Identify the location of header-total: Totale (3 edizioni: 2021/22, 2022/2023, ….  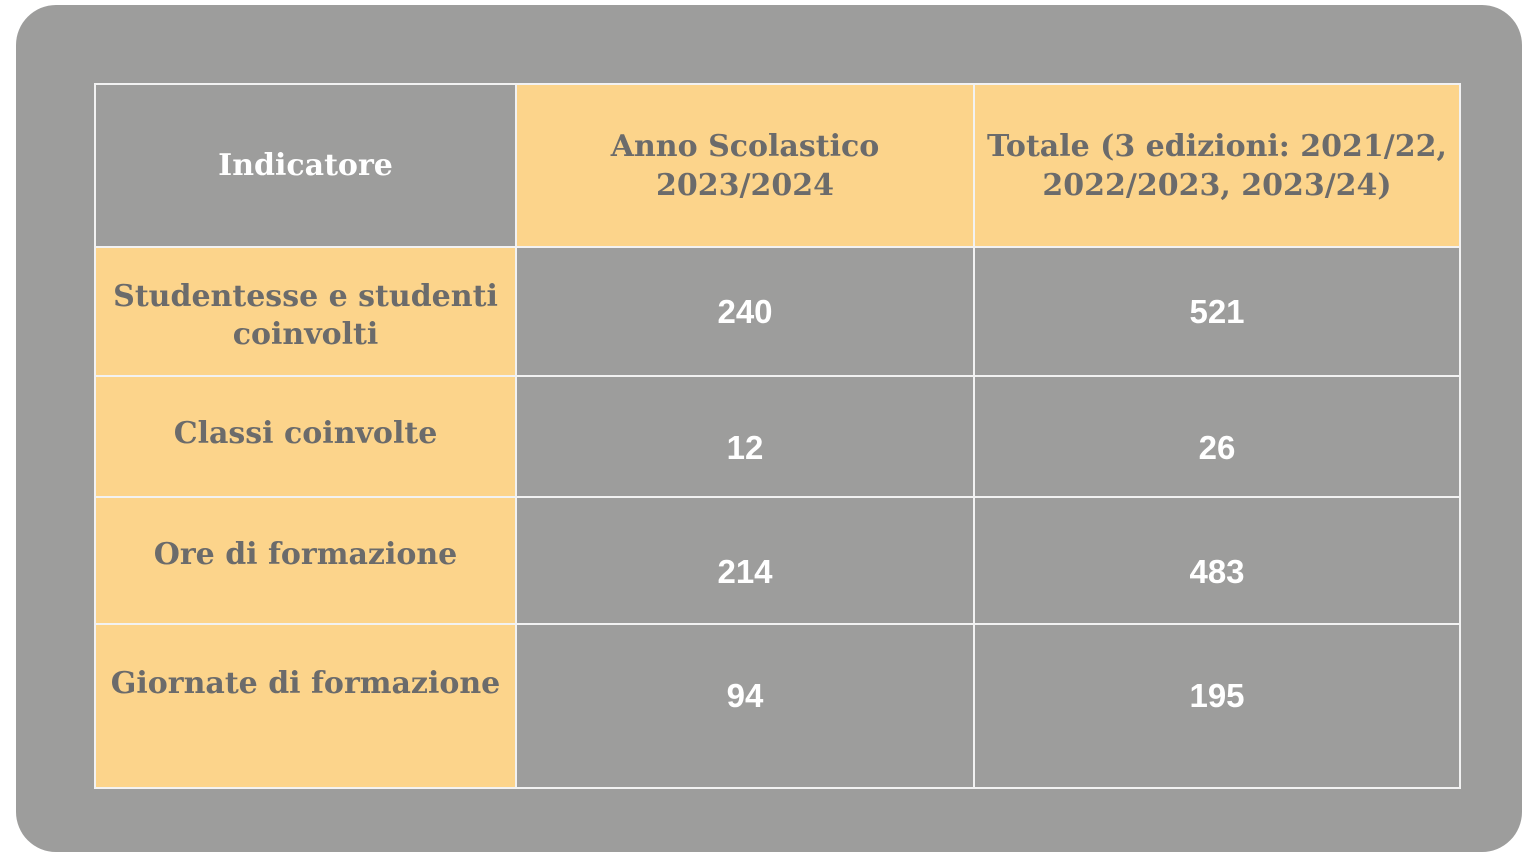
(1217, 165).